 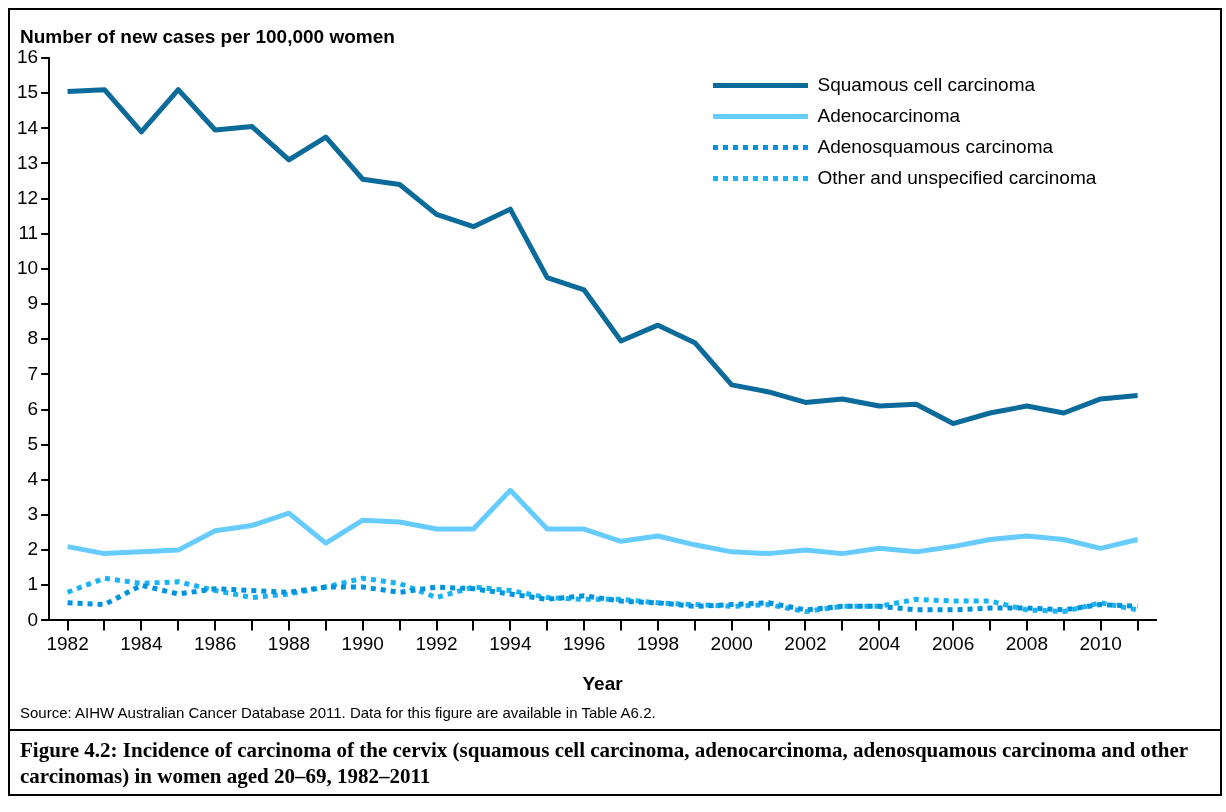 I want to click on y-axis-title: Number of new cases per 100,000 women, so click(x=207, y=36).